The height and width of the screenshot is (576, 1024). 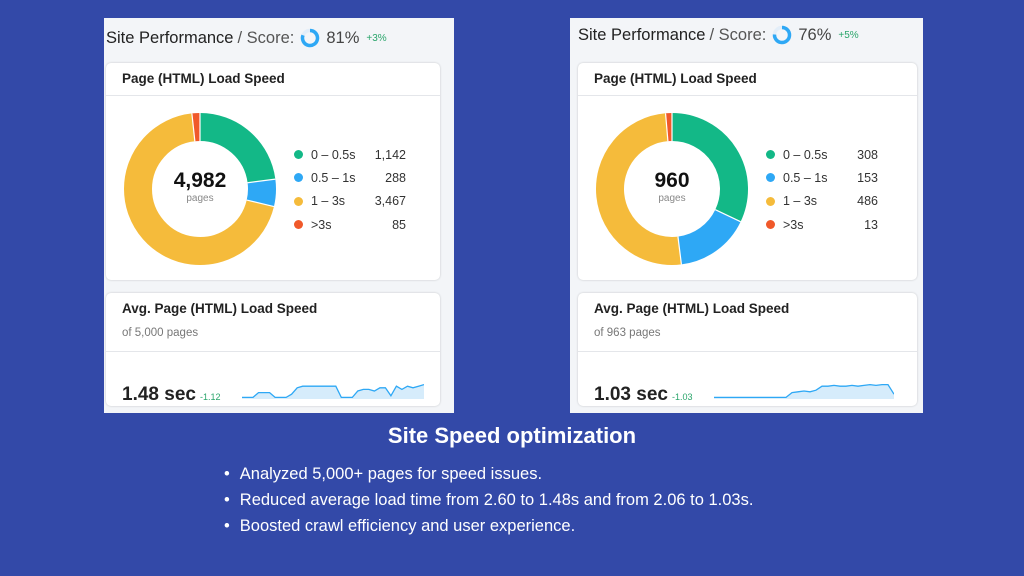 I want to click on legend-value: 288, so click(x=395, y=177).